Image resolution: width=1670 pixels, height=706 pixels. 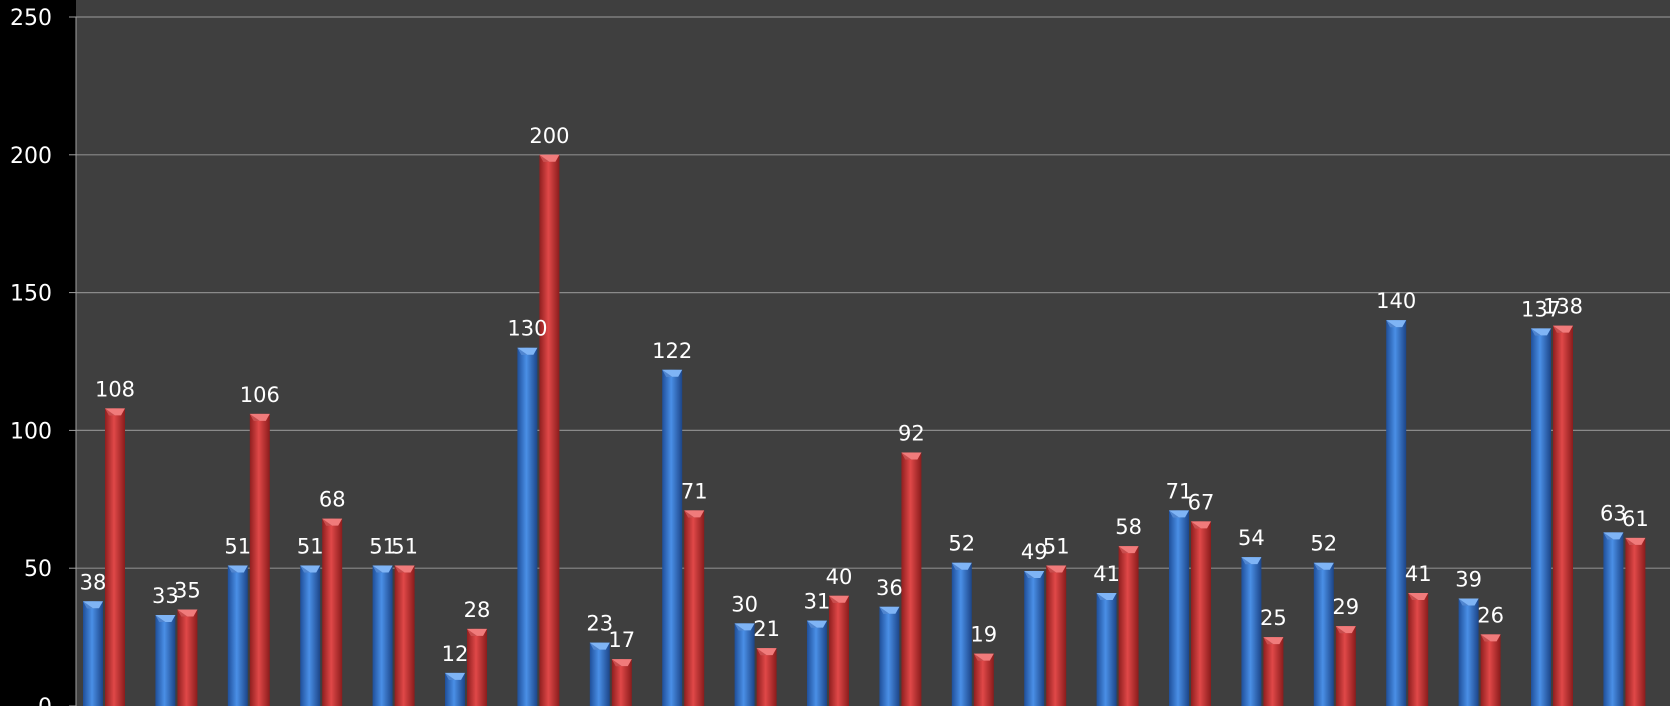 What do you see at coordinates (744, 604) in the screenshot?
I see `data-label-blue: 30` at bounding box center [744, 604].